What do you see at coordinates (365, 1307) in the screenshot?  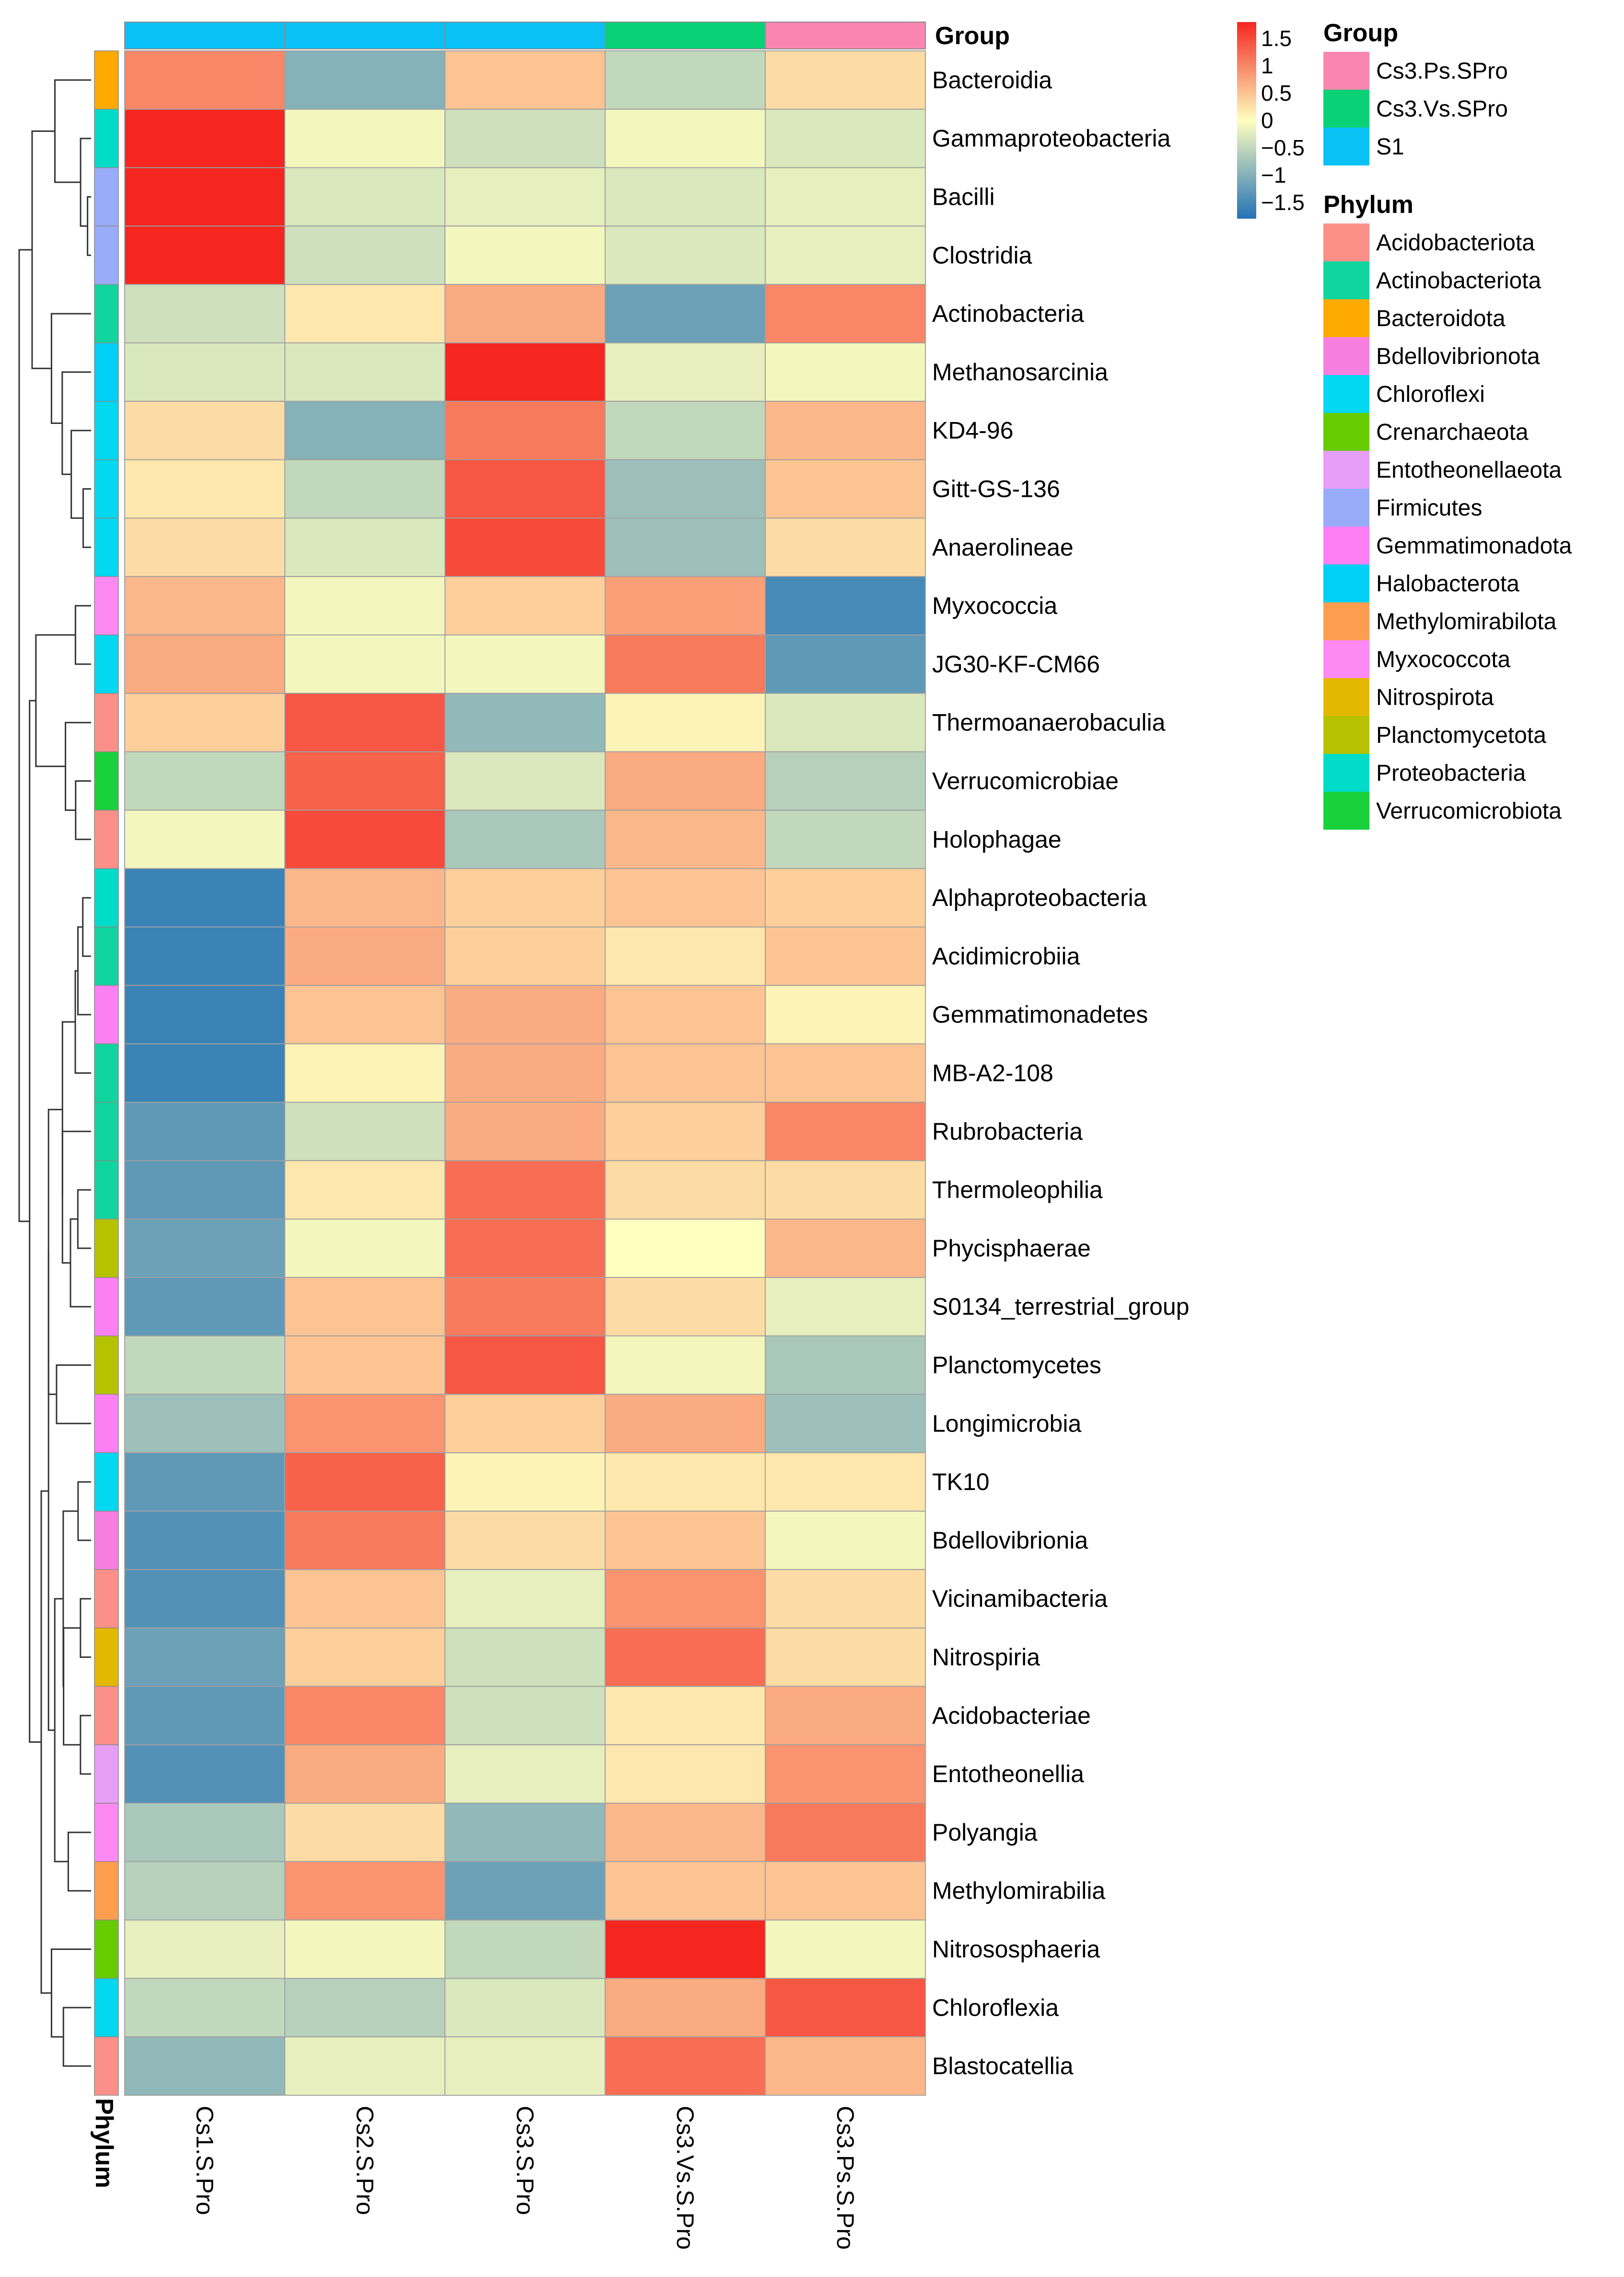 I see `cell-s0134-terrestrial-group-cs2-s-pro` at bounding box center [365, 1307].